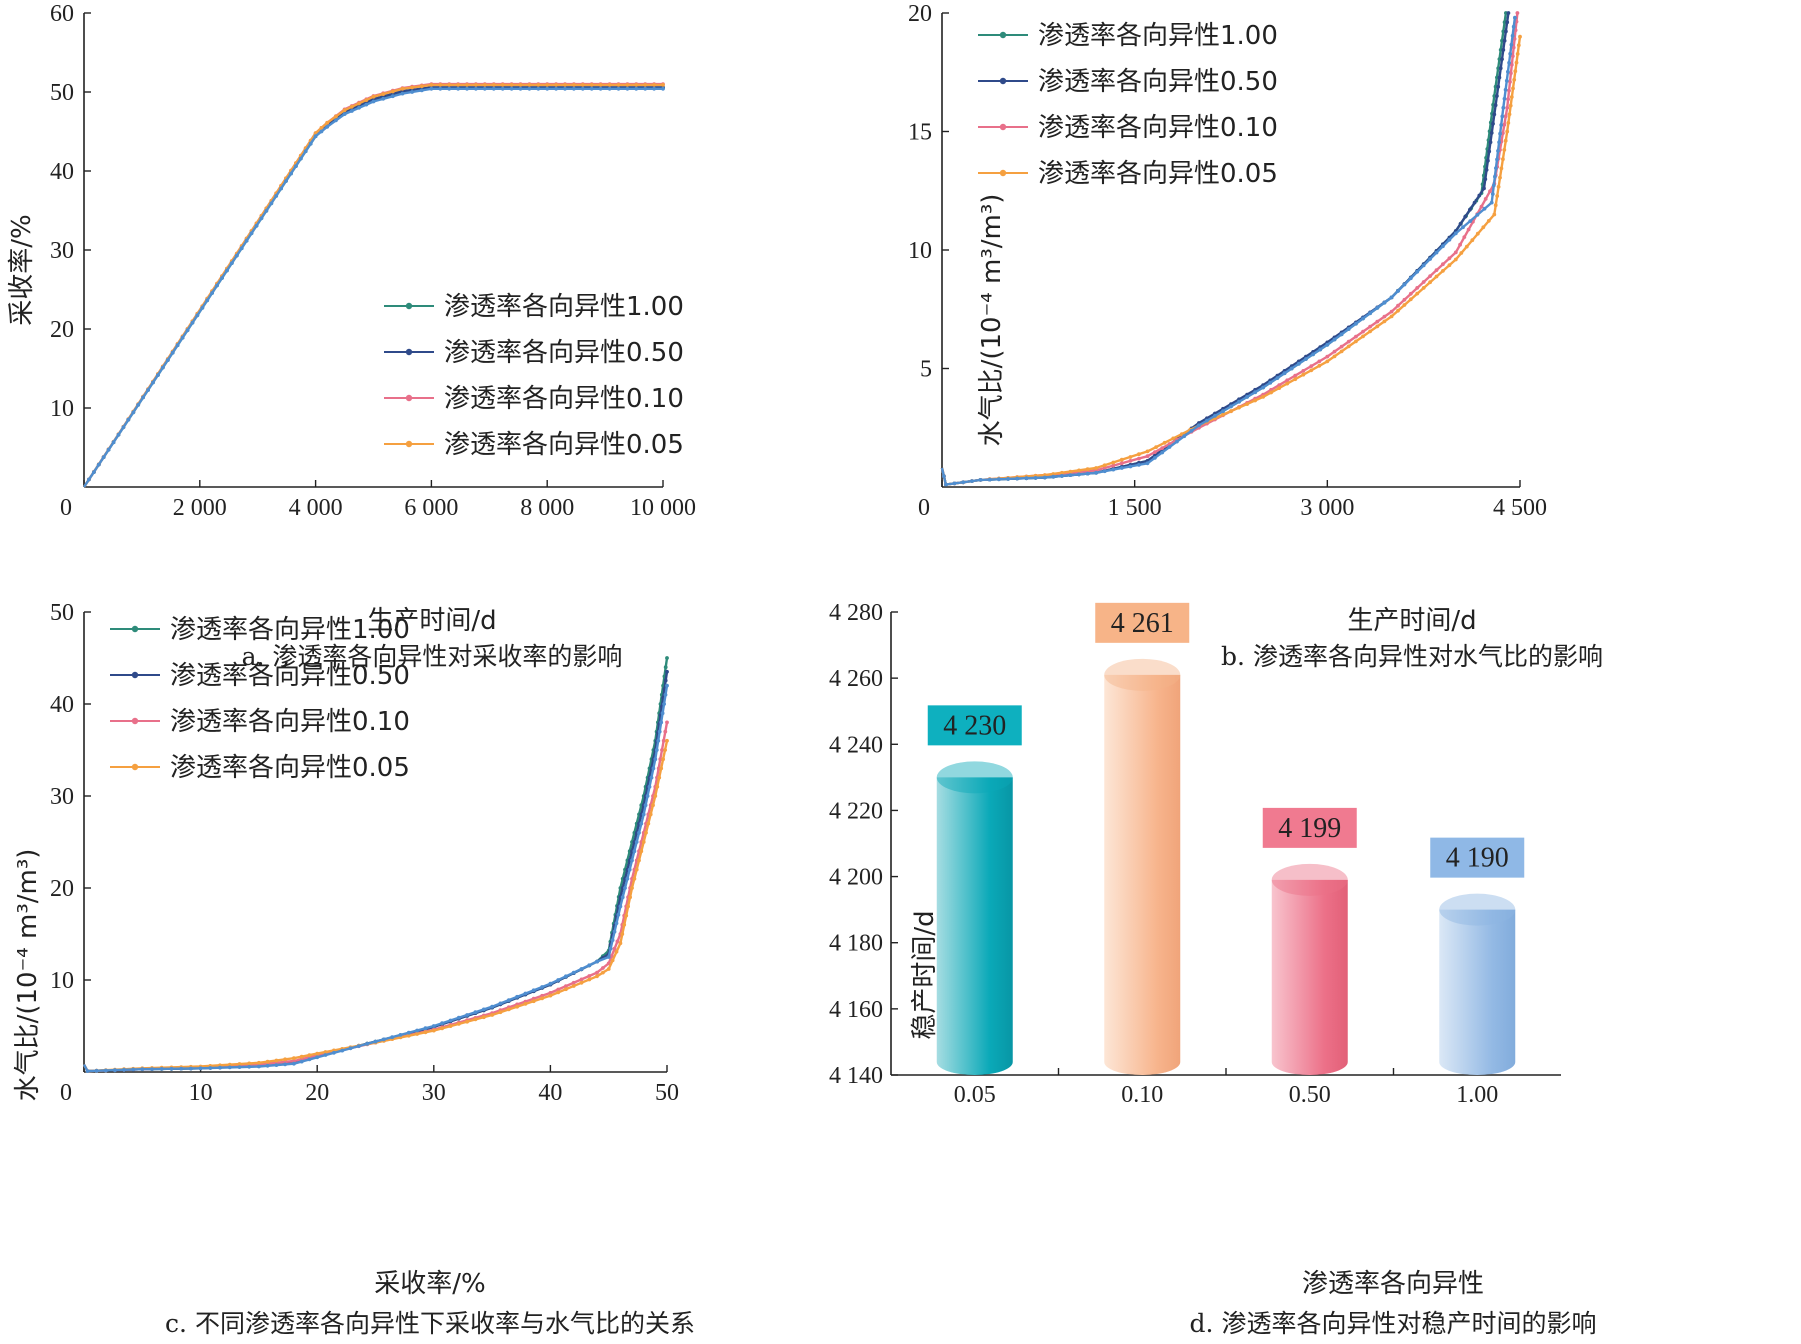  What do you see at coordinates (992, 320) in the screenshot?
I see `panel-b-ylabel: 水气比/(10⁻⁴ m³/m³)` at bounding box center [992, 320].